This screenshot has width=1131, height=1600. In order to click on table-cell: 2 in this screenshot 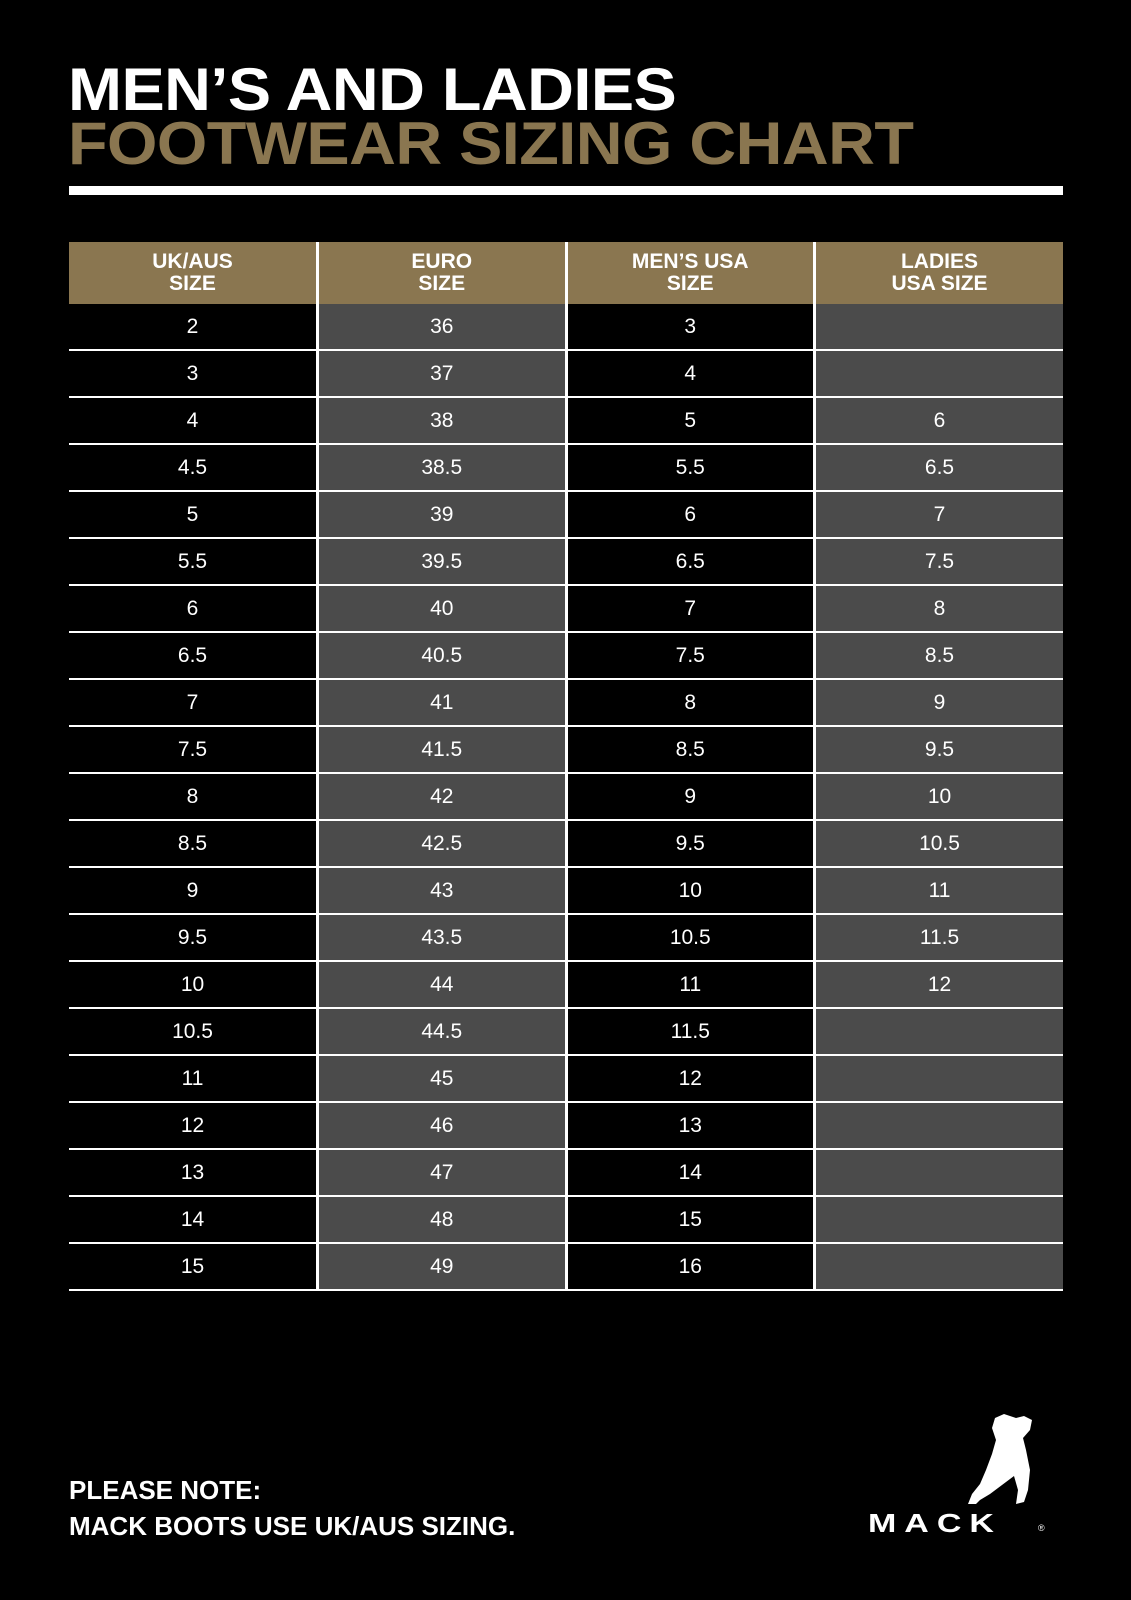, I will do `click(193, 327)`.